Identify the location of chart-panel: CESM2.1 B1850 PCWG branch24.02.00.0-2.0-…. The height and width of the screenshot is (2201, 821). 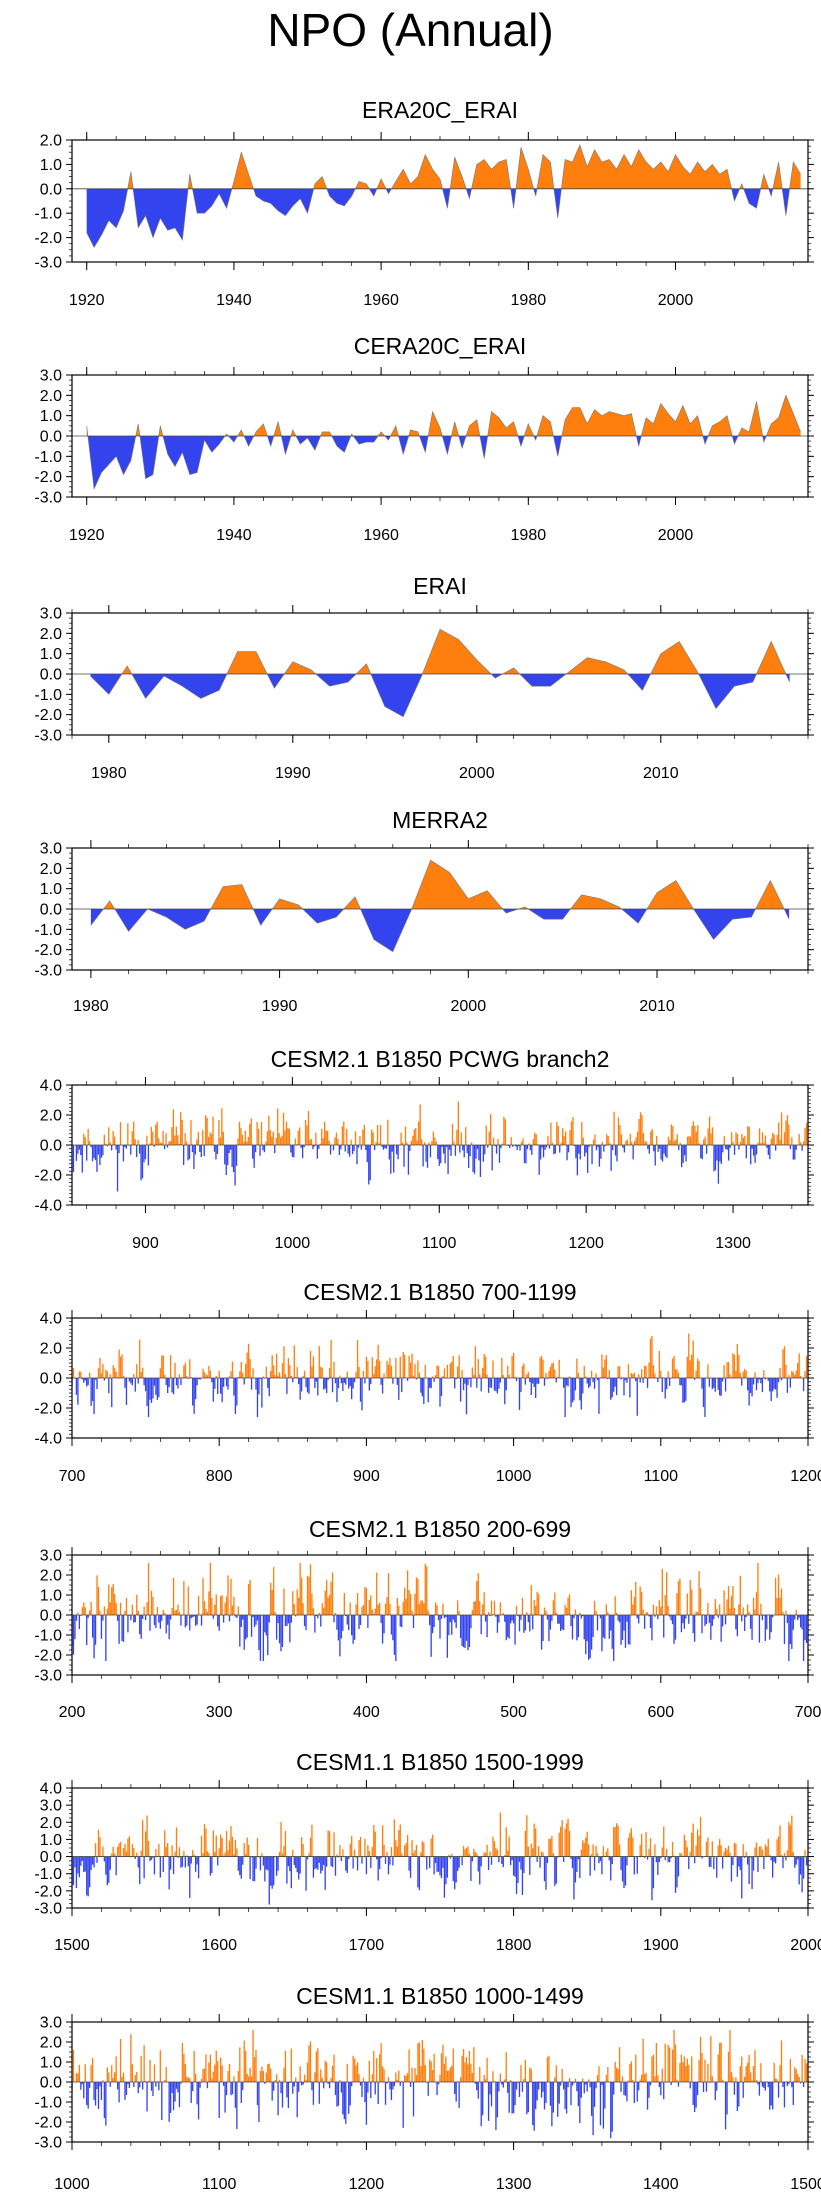
(424, 1149).